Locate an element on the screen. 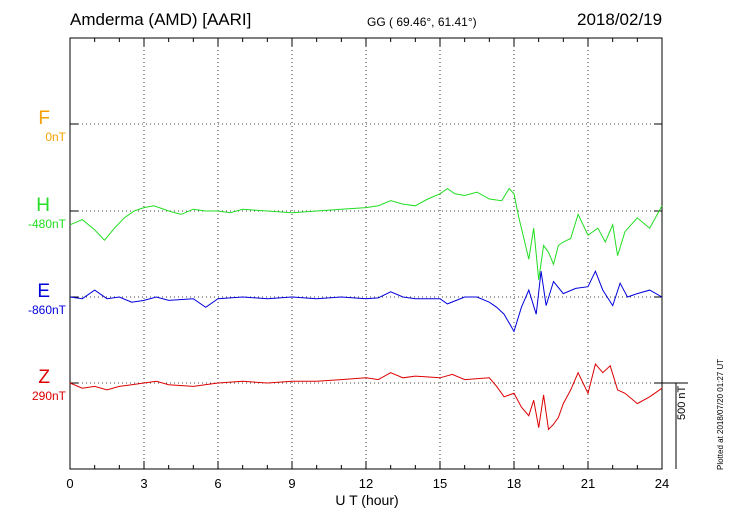  x-tick-label: 6 is located at coordinates (218, 483).